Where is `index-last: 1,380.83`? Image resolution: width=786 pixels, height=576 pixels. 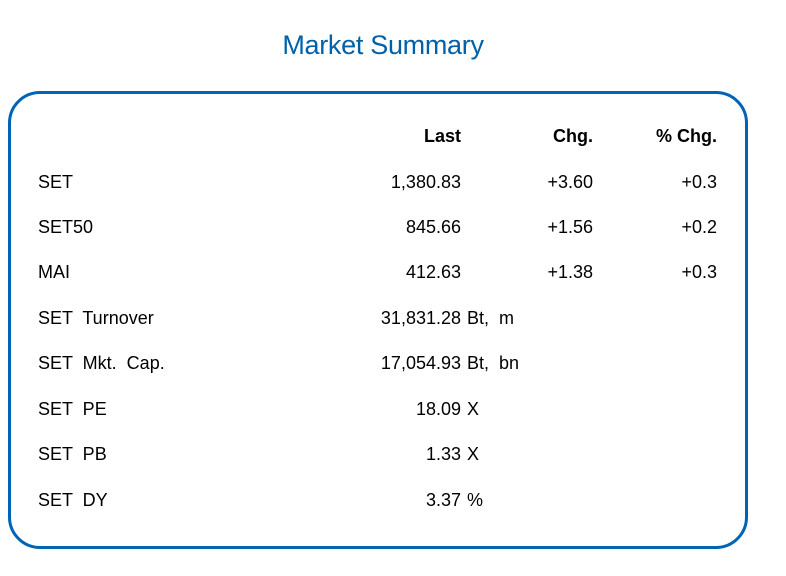 index-last: 1,380.83 is located at coordinates (425, 182).